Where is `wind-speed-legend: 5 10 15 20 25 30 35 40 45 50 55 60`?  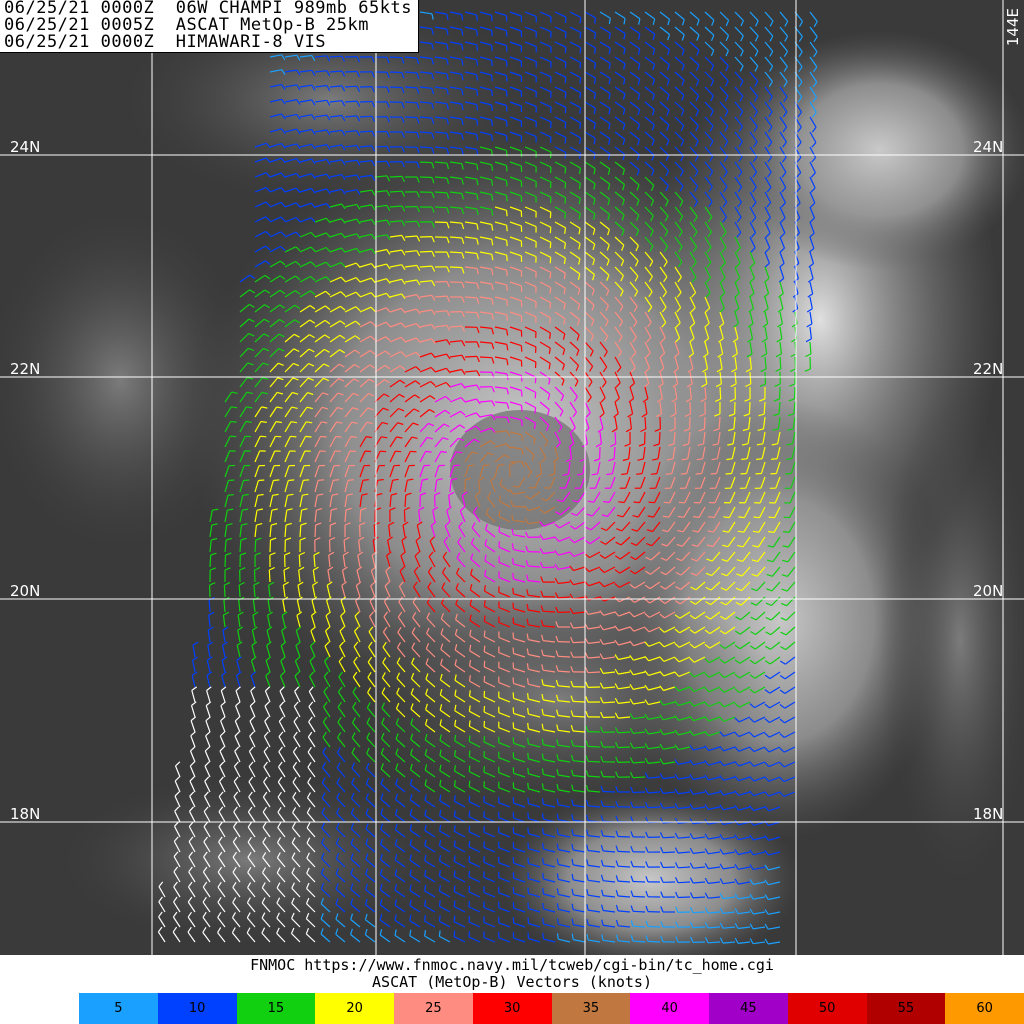
wind-speed-legend: 5 10 15 20 25 30 35 40 45 50 55 60 is located at coordinates (551, 1008).